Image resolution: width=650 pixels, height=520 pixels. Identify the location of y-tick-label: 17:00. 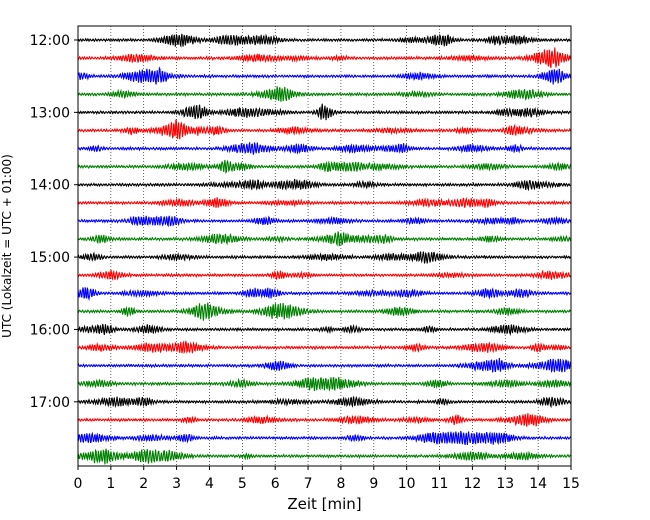
(50, 403).